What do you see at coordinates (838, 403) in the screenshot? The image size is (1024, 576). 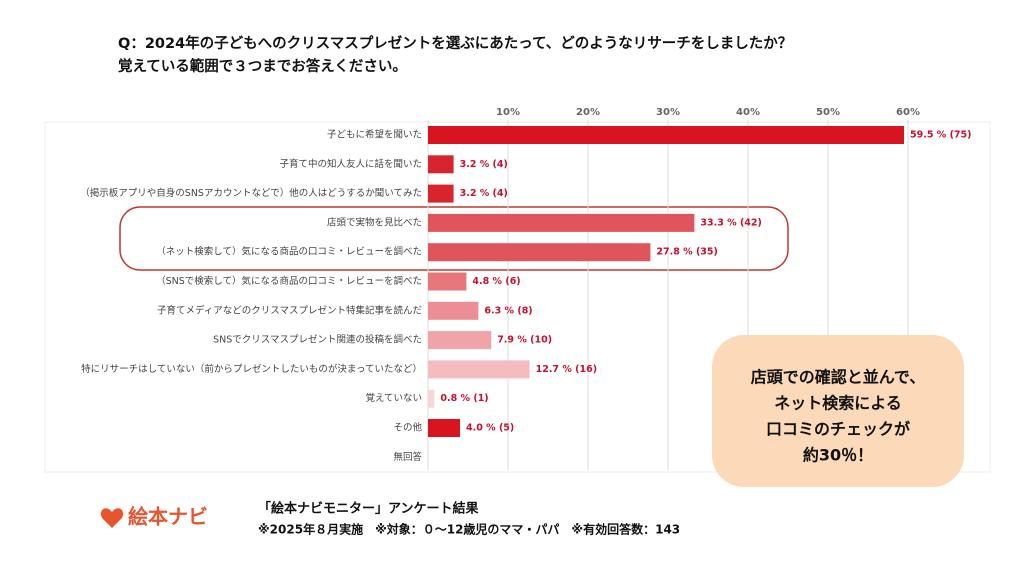 I see `callout-line: ネット検索による` at bounding box center [838, 403].